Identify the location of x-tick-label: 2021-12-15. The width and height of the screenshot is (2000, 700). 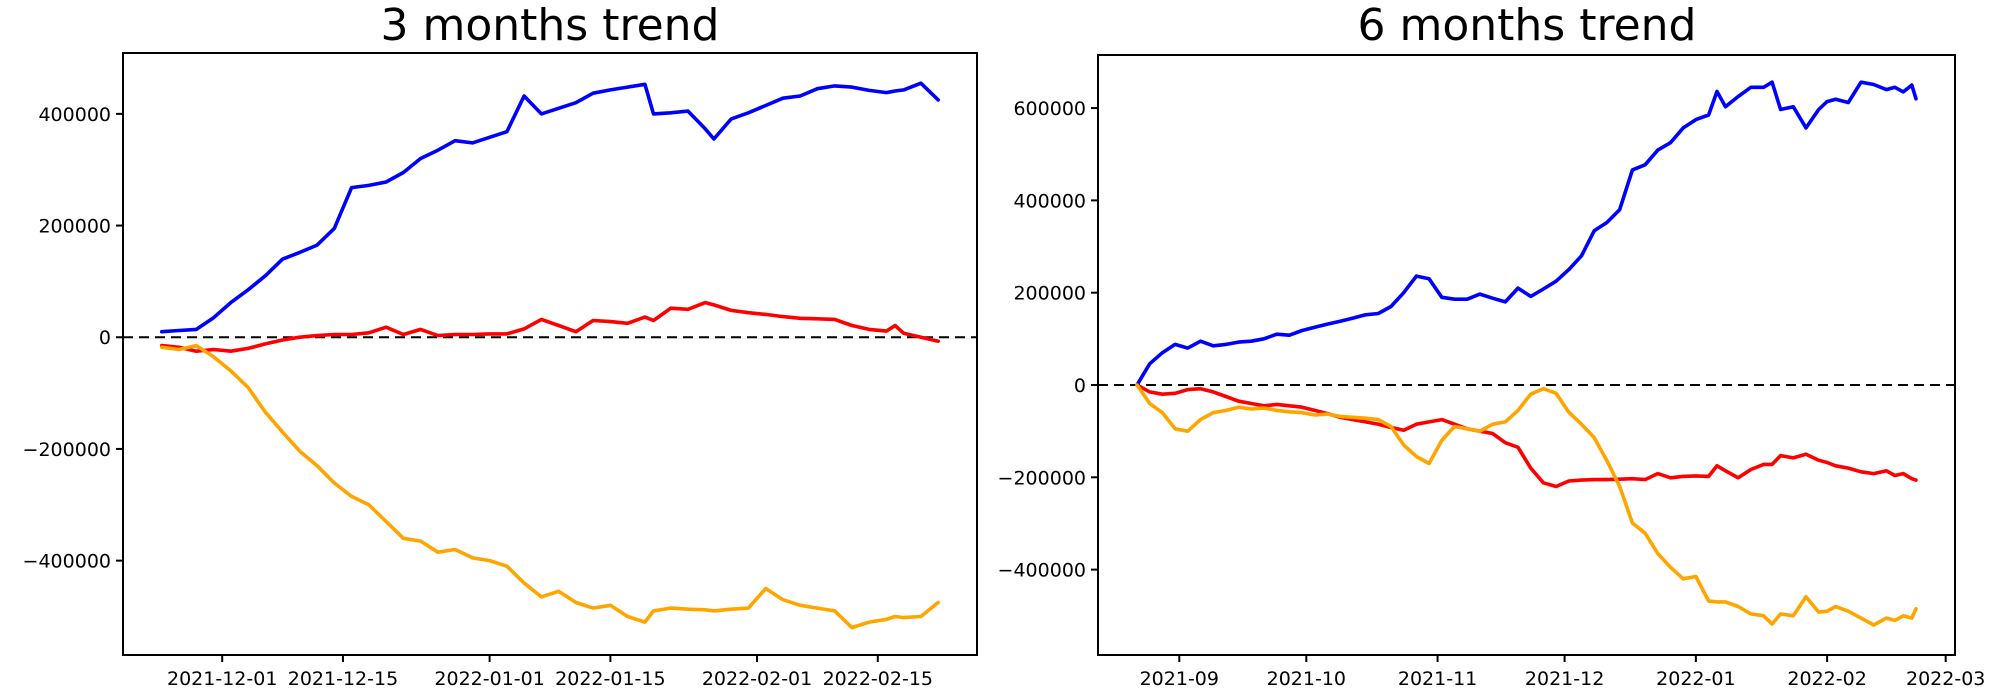
(343, 679).